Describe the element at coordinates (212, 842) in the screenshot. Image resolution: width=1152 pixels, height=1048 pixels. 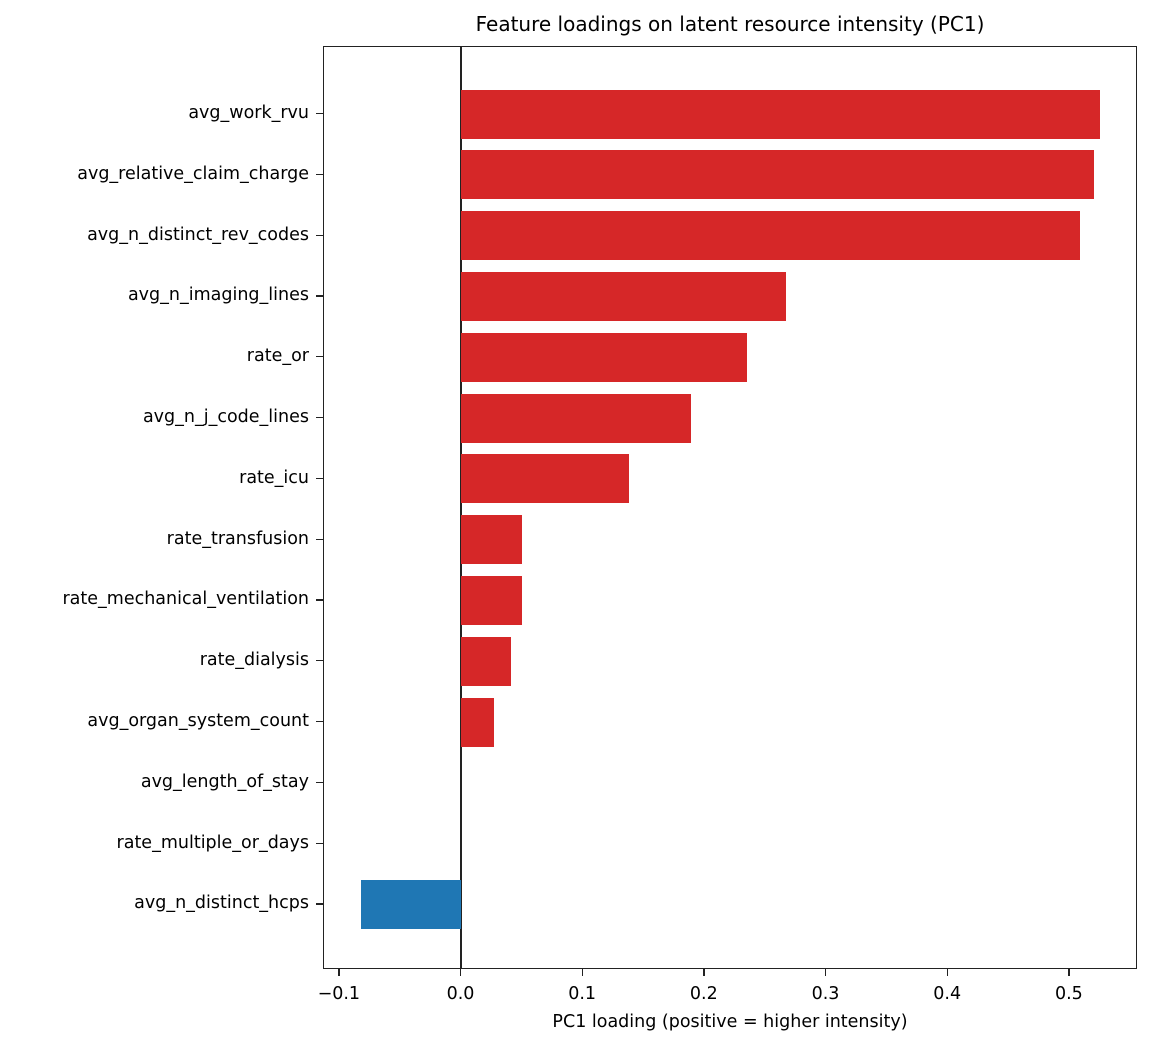
I see `y-tick-label: rate_multiple_or_days` at that location.